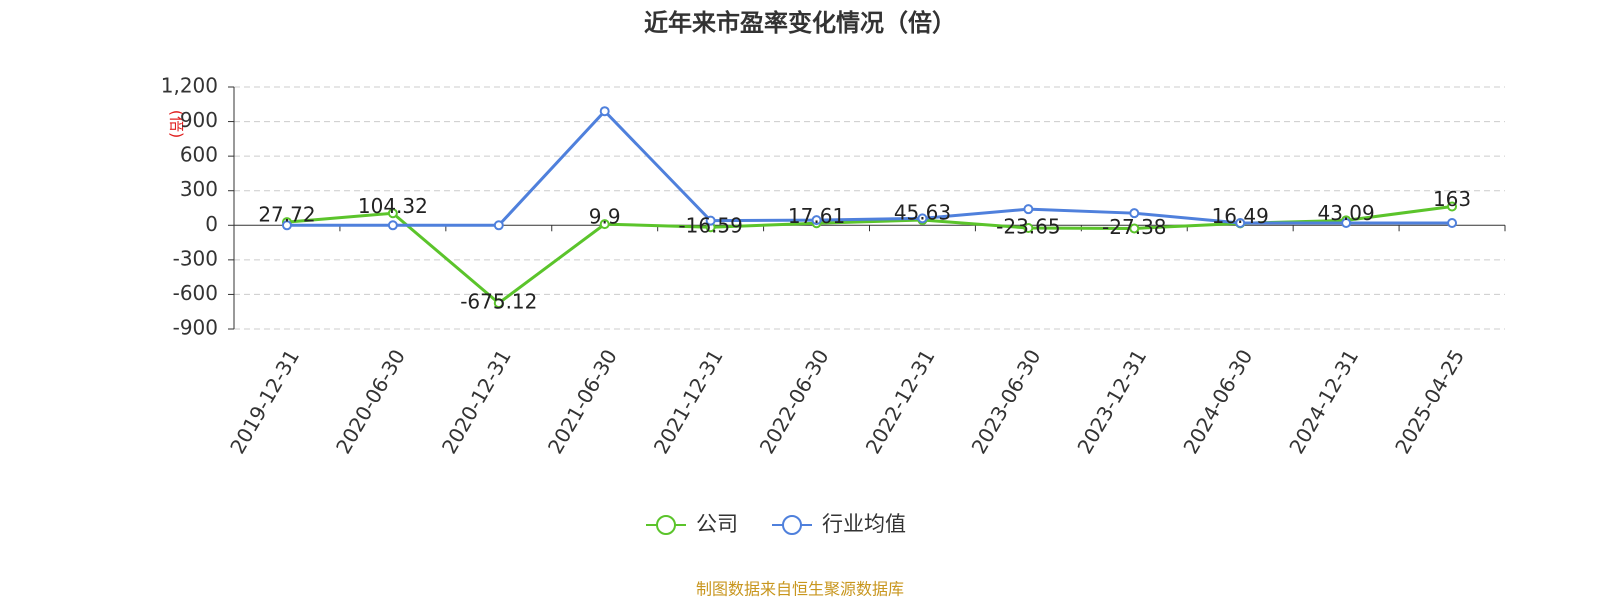  What do you see at coordinates (195, 293) in the screenshot?
I see `y-tick-label: -600` at bounding box center [195, 293].